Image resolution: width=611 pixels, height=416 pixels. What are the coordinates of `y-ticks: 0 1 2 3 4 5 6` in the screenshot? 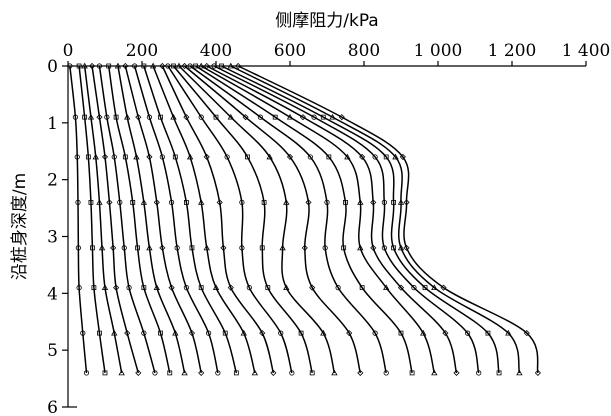 It's located at (57, 236).